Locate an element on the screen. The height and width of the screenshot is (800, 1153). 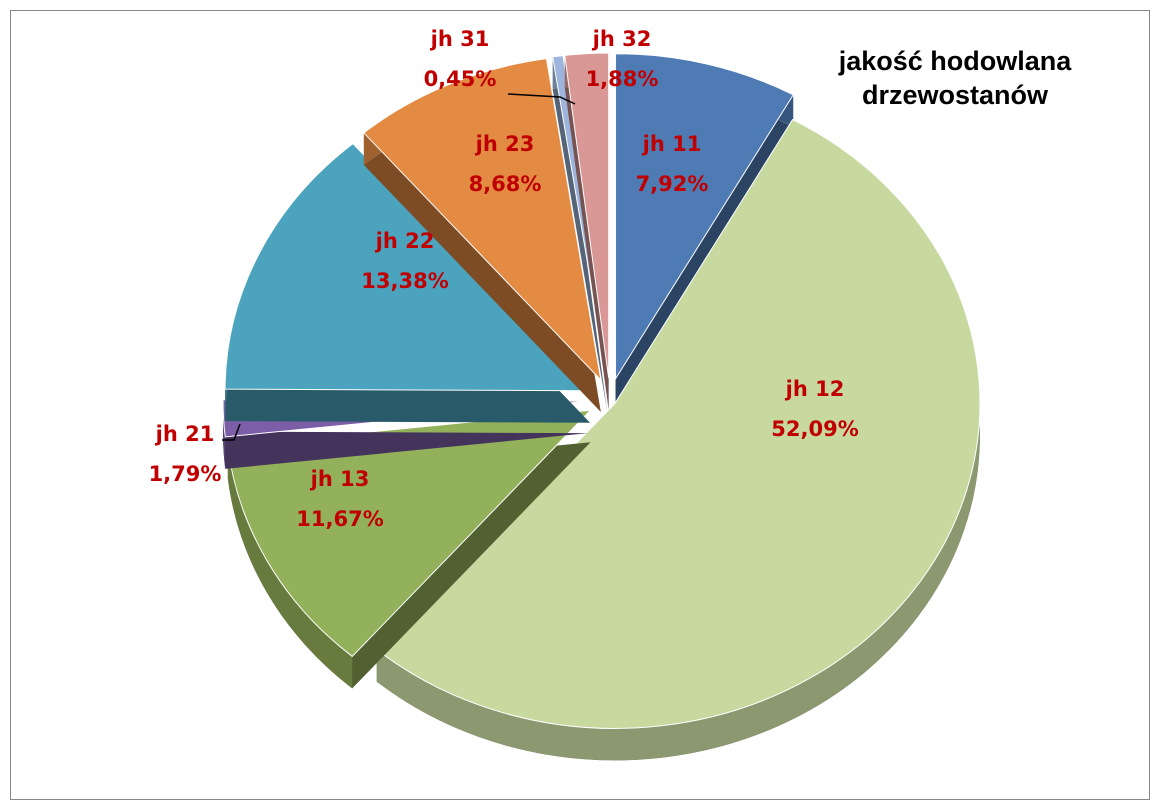
slice-value-label: 8,68% is located at coordinates (505, 184).